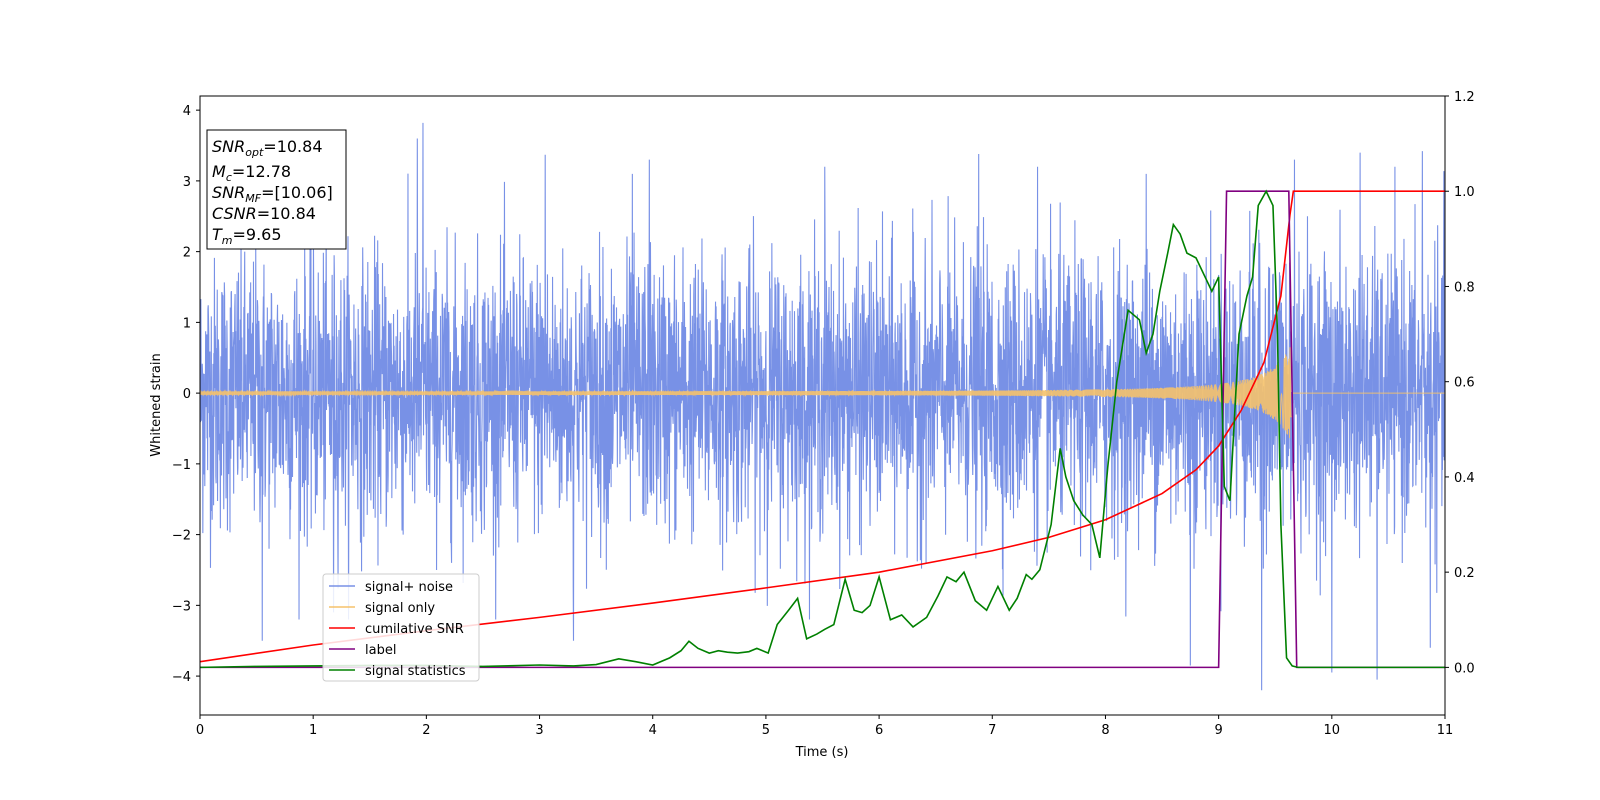 Image resolution: width=1600 pixels, height=800 pixels. Describe the element at coordinates (187, 111) in the screenshot. I see `y-tick-label: 4` at that location.